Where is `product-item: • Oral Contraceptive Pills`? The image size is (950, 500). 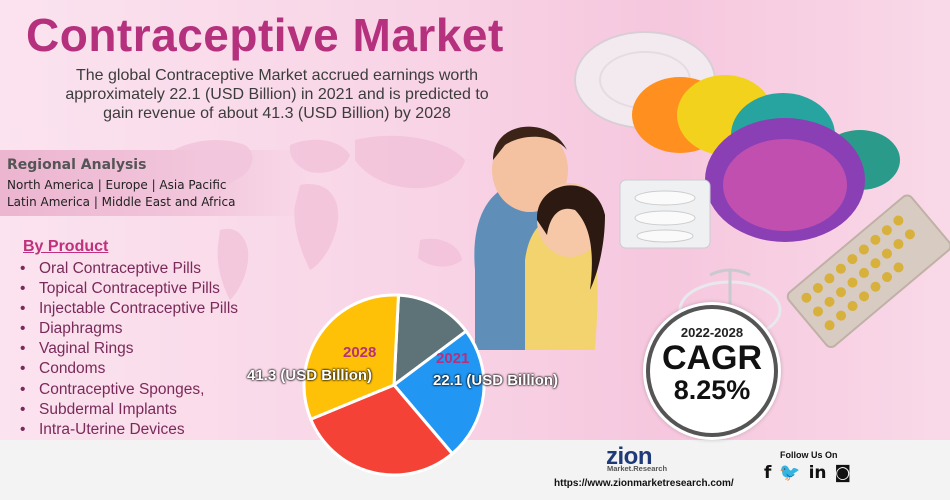 product-item: • Oral Contraceptive Pills is located at coordinates (129, 269).